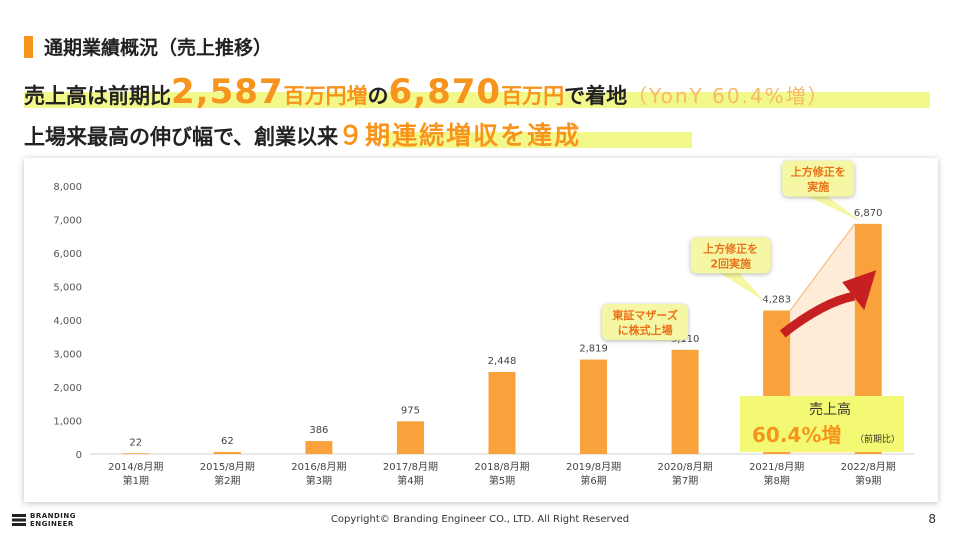 Image resolution: width=960 pixels, height=540 pixels. Describe the element at coordinates (67, 187) in the screenshot. I see `y-tick-label: 8,000` at that location.